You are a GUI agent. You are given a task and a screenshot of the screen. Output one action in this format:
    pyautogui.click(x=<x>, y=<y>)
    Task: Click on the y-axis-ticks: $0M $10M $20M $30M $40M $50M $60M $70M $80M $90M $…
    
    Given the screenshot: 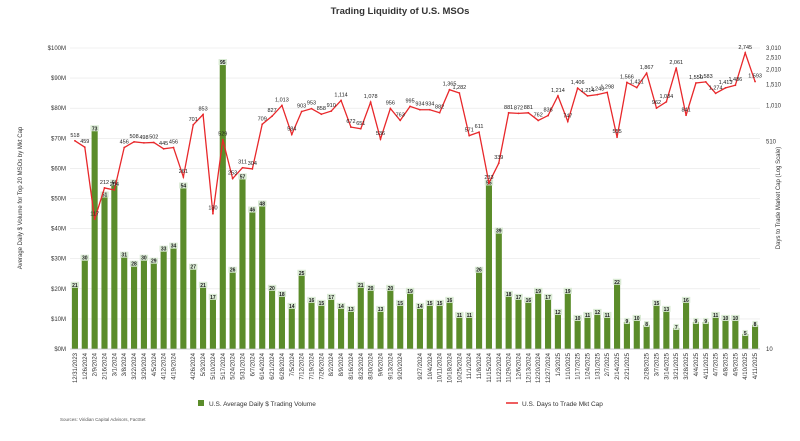 What is the action you would take?
    pyautogui.click(x=57, y=199)
    